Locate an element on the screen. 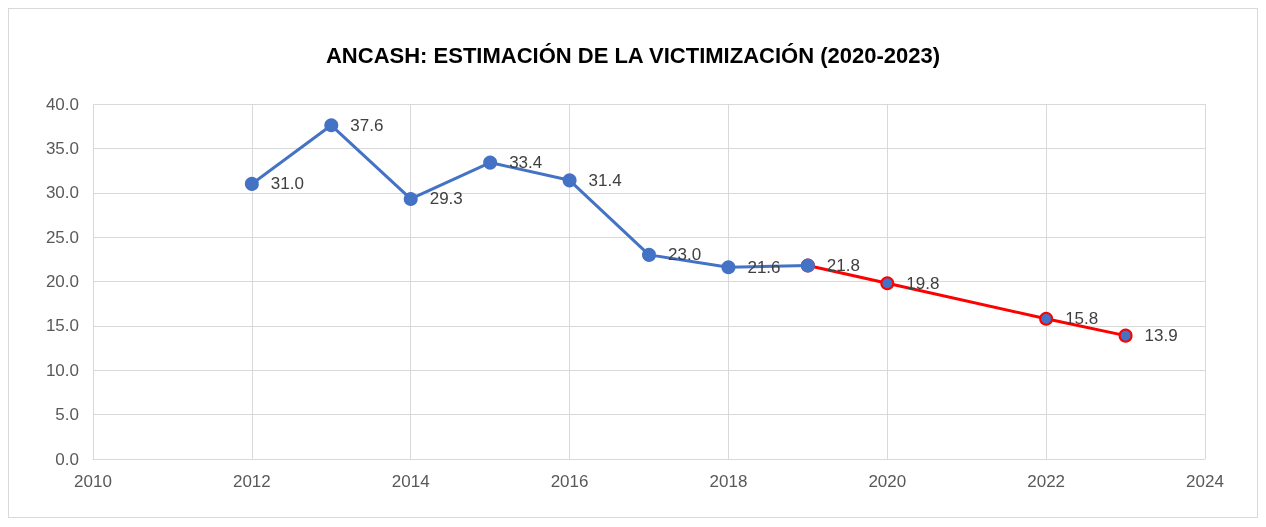  x-tick-label: 2016 is located at coordinates (569, 481).